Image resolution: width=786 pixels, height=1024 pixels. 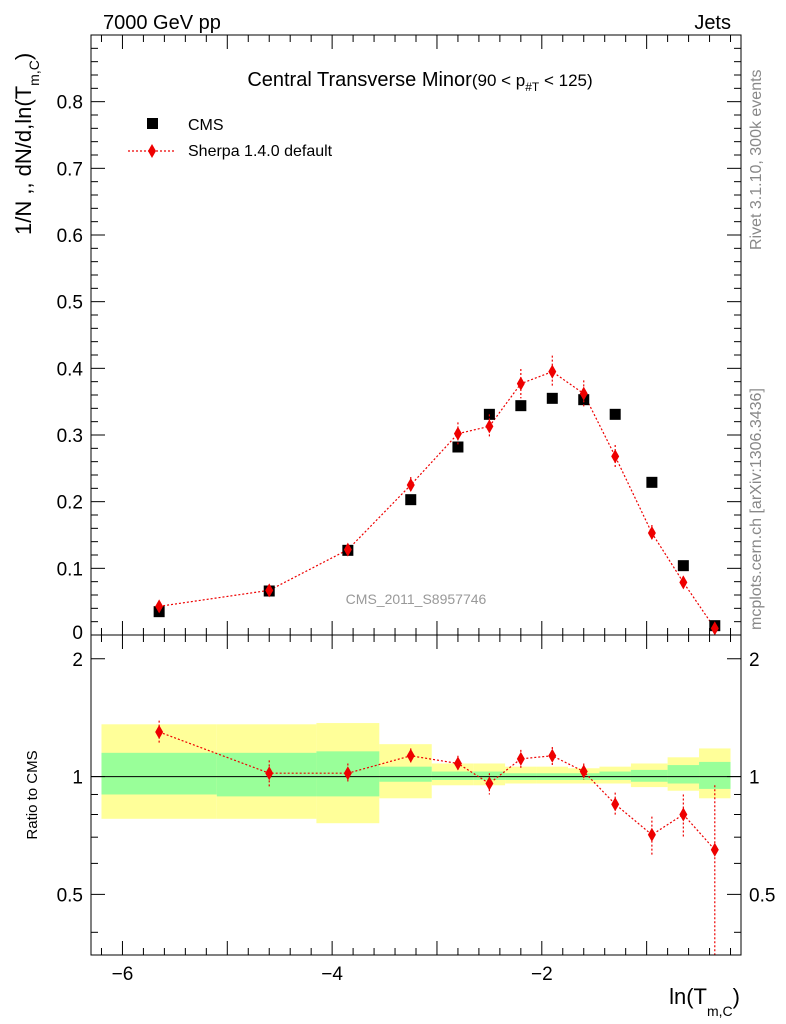 I want to click on y-tick-label: 0.4, so click(x=70, y=369).